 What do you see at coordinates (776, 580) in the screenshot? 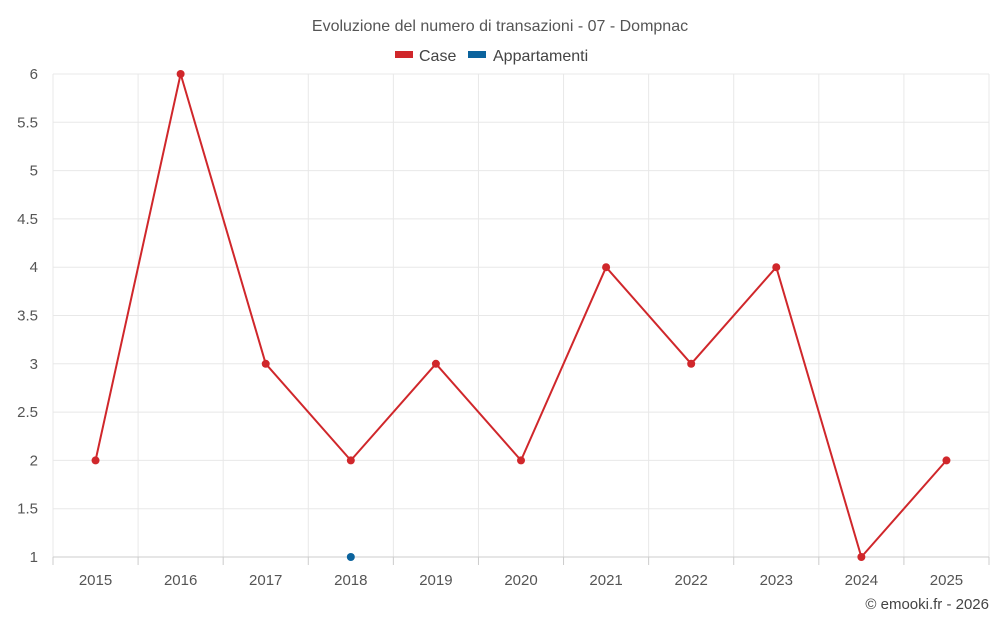
I see `x-tick-label: 2023` at bounding box center [776, 580].